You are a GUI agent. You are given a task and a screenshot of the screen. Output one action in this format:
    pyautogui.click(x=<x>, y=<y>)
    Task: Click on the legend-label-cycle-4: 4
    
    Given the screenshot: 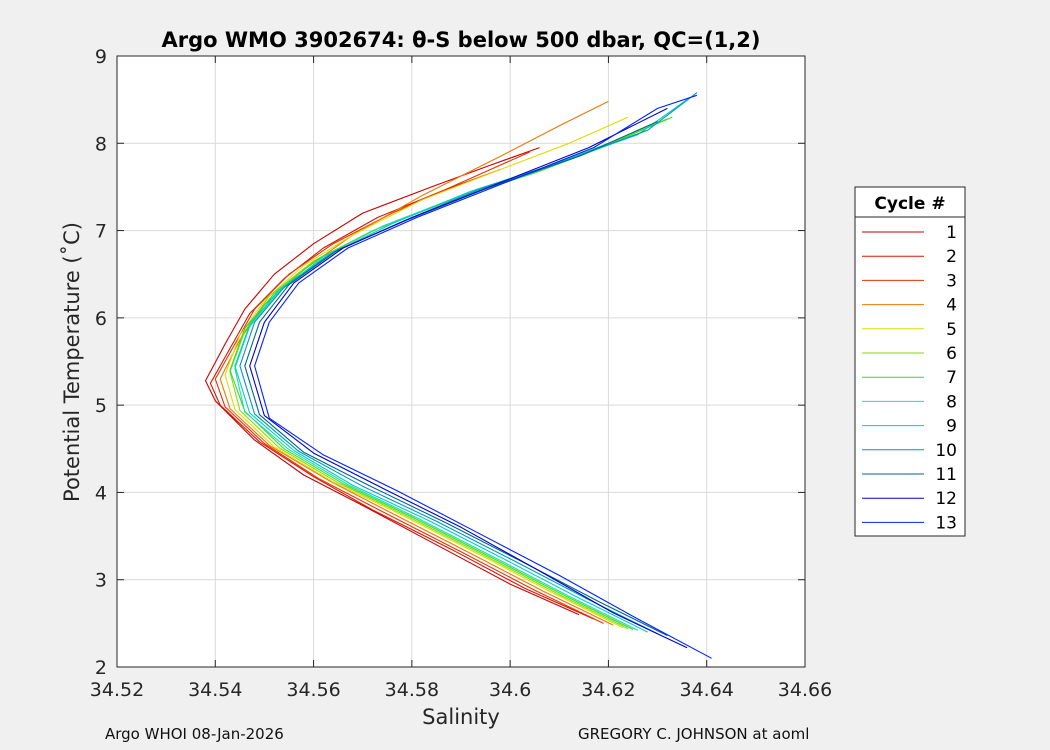 What is the action you would take?
    pyautogui.click(x=951, y=306)
    